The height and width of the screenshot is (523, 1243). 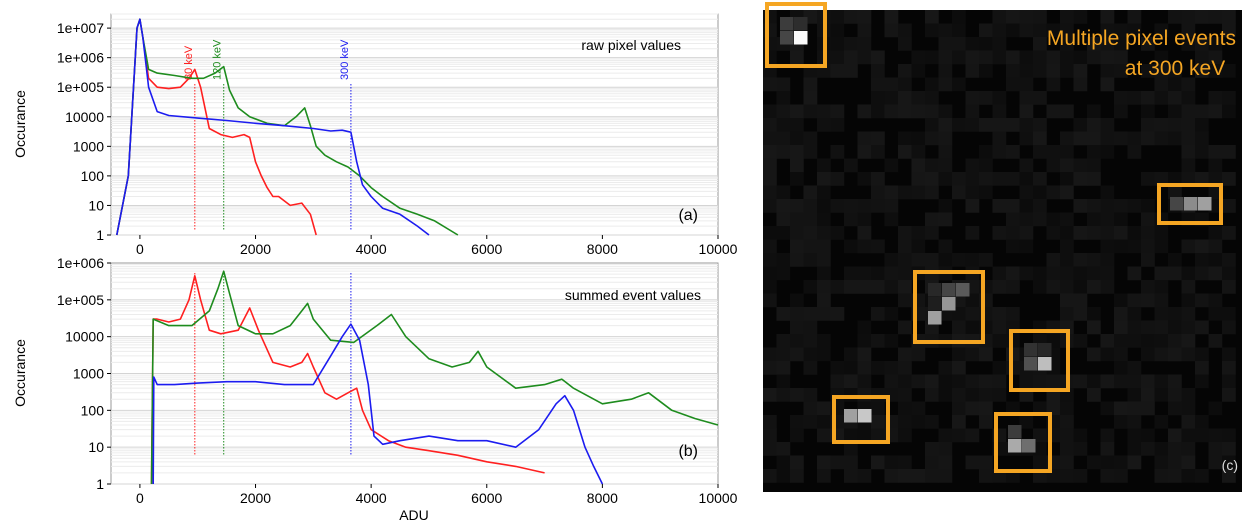 What do you see at coordinates (93, 176) in the screenshot?
I see `y-tick-label: 100` at bounding box center [93, 176].